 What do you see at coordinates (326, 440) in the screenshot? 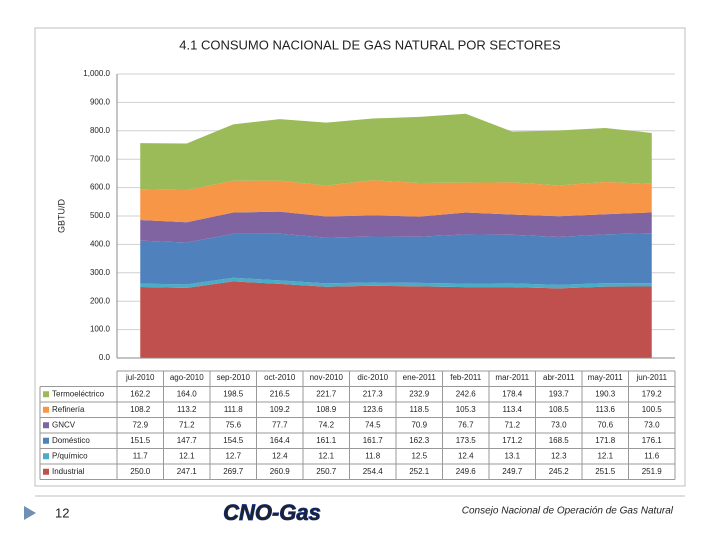
I see `table-value: 161.1` at bounding box center [326, 440].